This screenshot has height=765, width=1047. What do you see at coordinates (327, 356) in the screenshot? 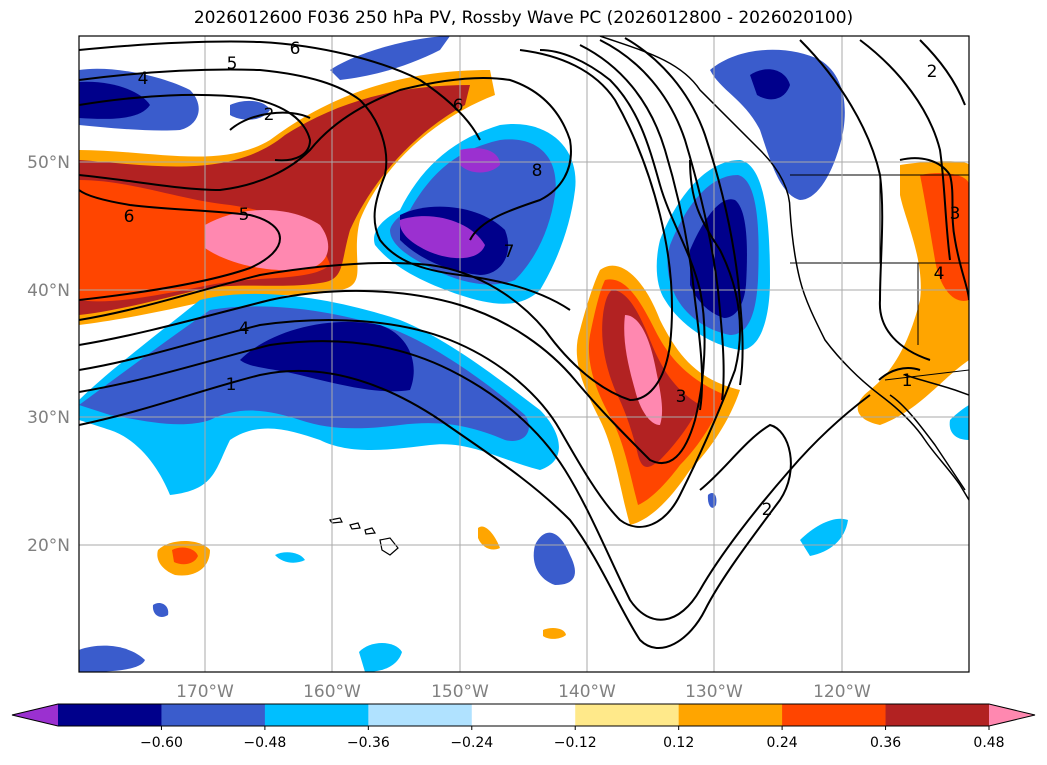
I see `negative-anomaly-south-belt-core` at bounding box center [327, 356].